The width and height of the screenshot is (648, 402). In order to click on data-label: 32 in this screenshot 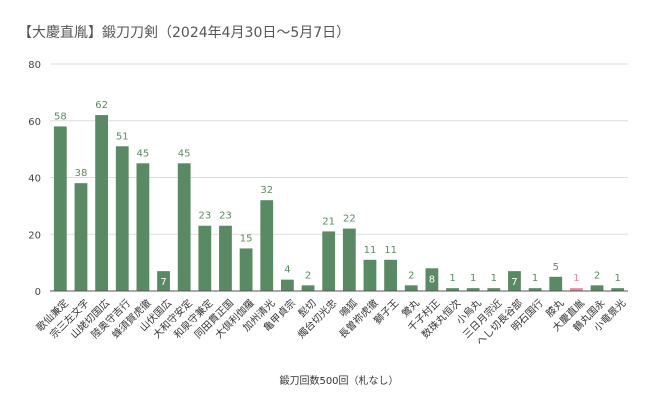, I will do `click(266, 190)`.